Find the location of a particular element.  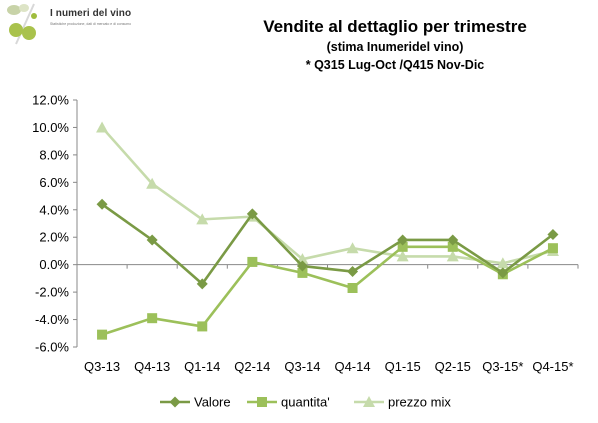

legend-marker-square is located at coordinates (262, 402).